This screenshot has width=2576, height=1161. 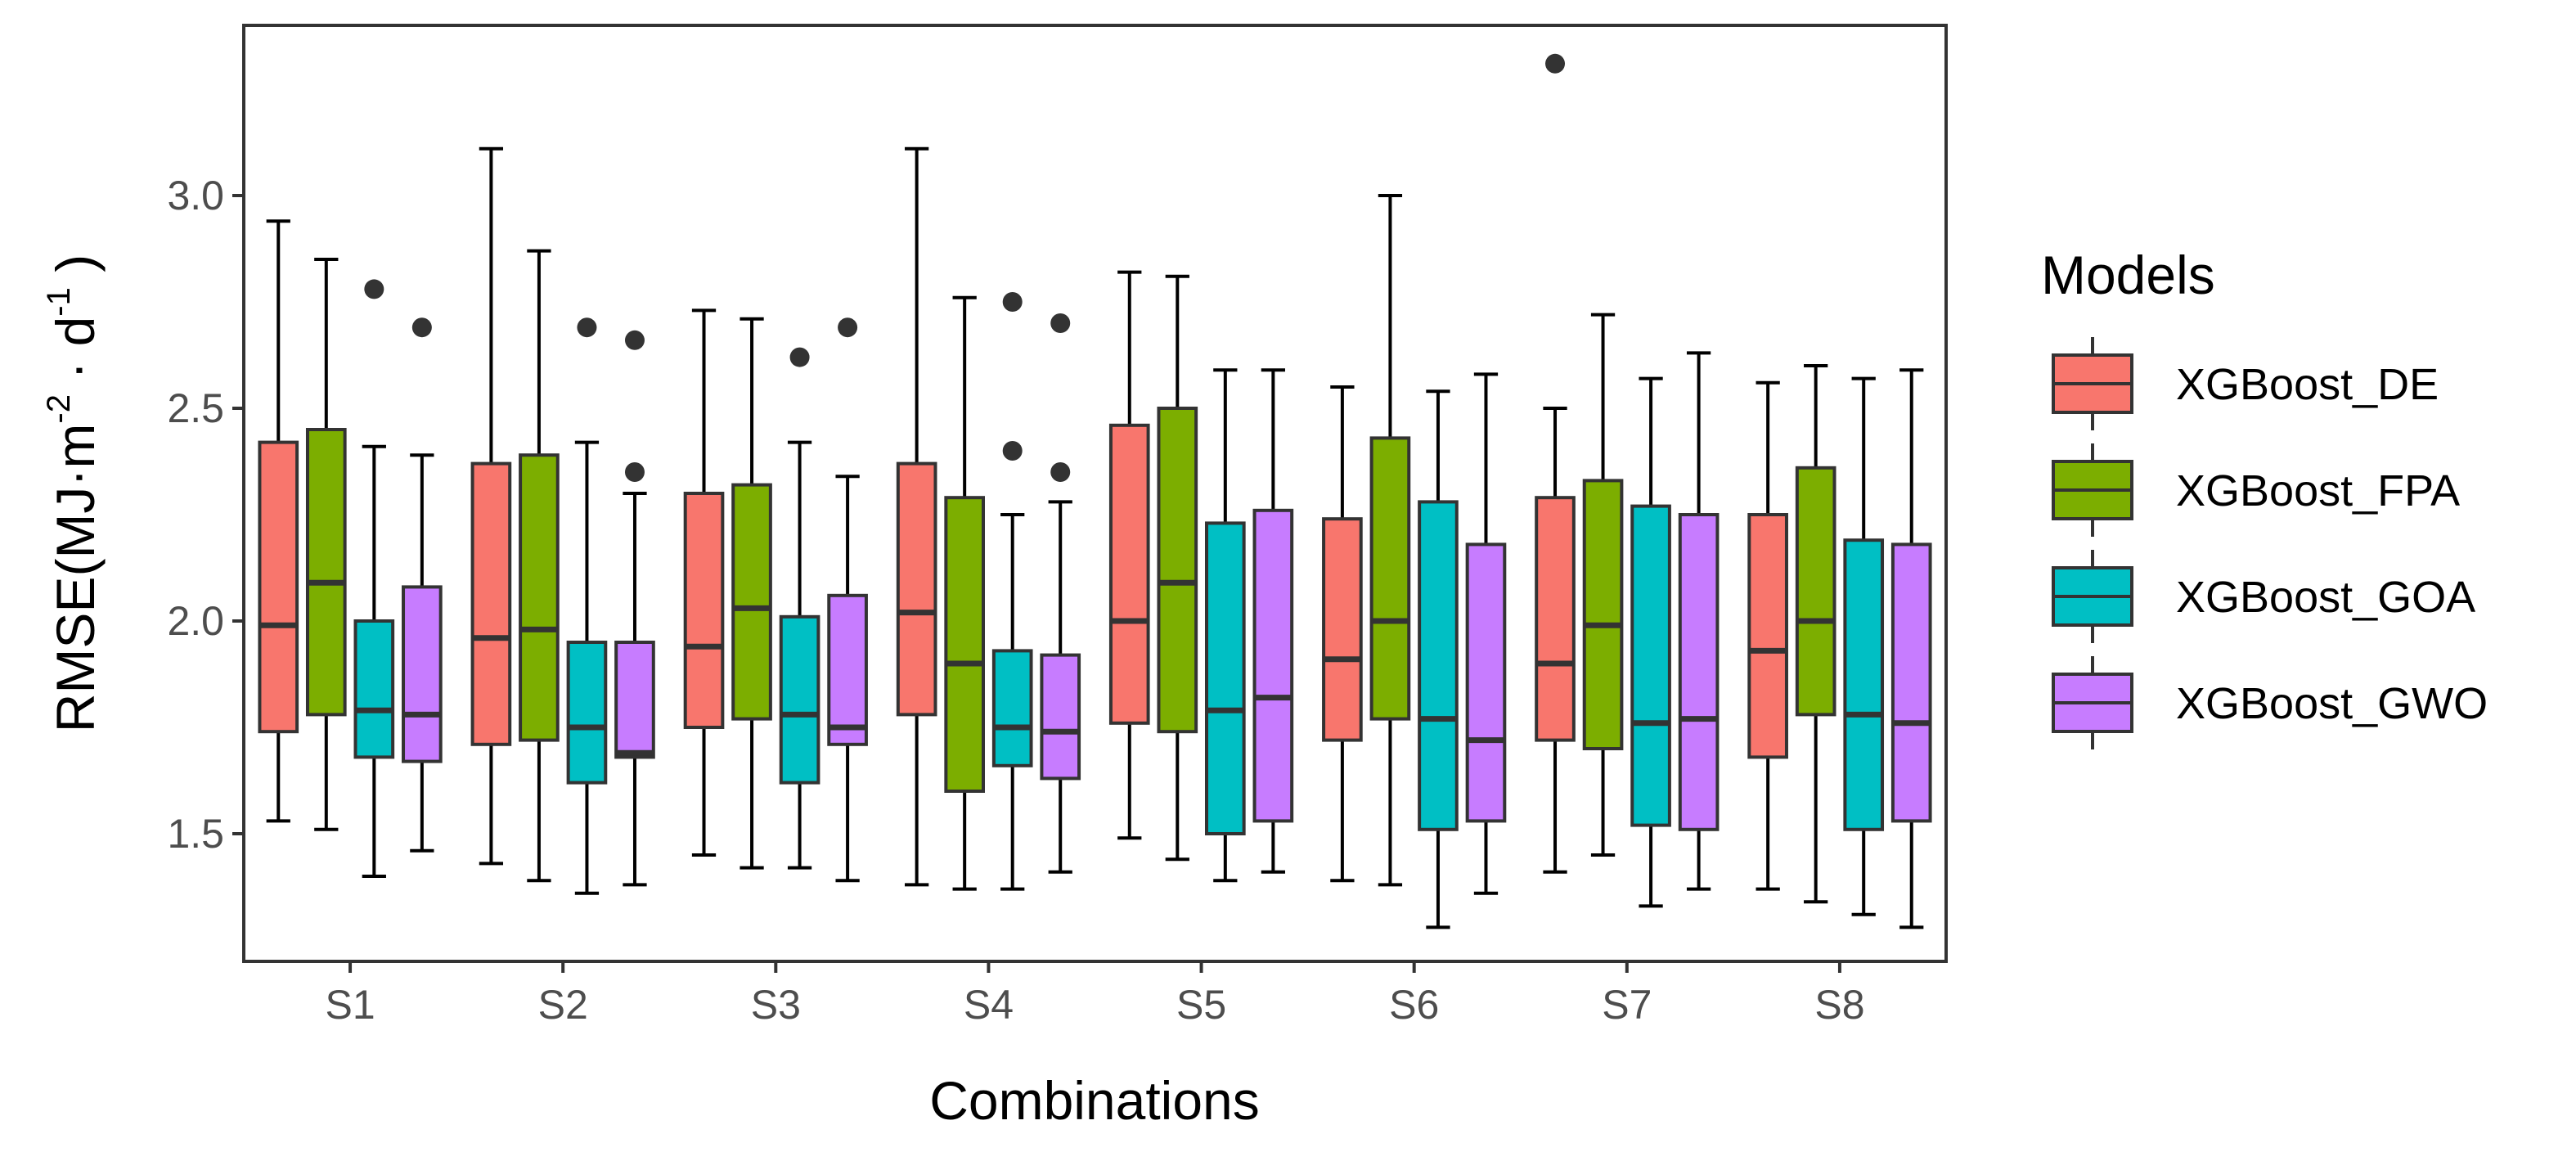 I want to click on box-XGBoost_GWO-S3, so click(x=848, y=600).